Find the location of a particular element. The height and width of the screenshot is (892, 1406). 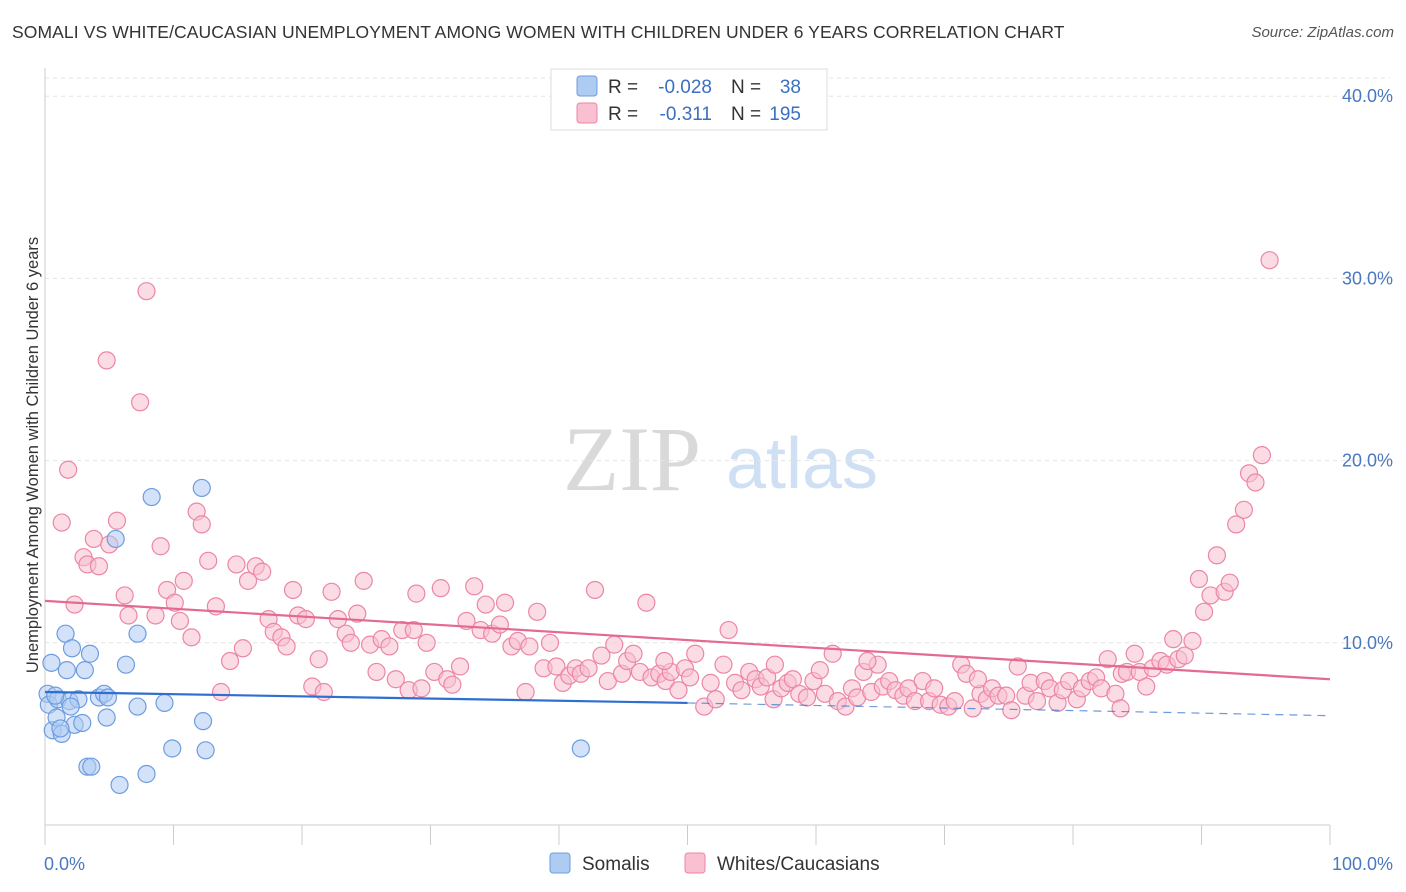

somali-trend-line-extension is located at coordinates (1009, 709).